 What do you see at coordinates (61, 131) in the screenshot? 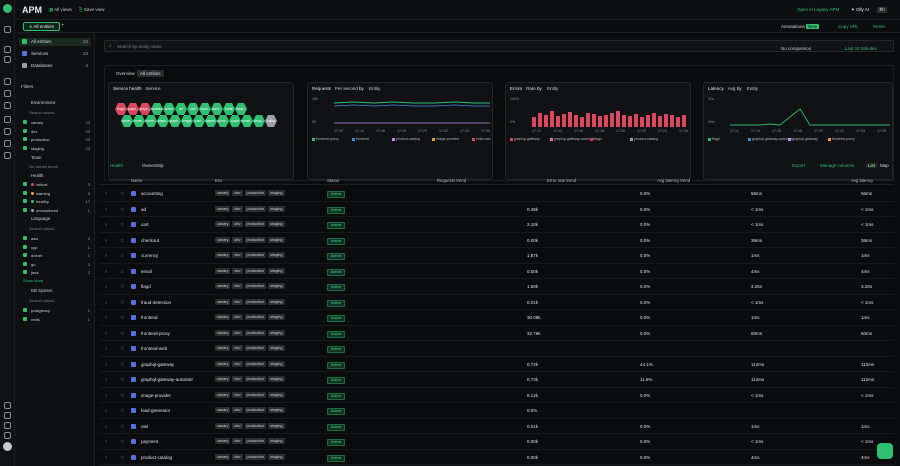
I see `filter-option: dev 23` at bounding box center [61, 131].